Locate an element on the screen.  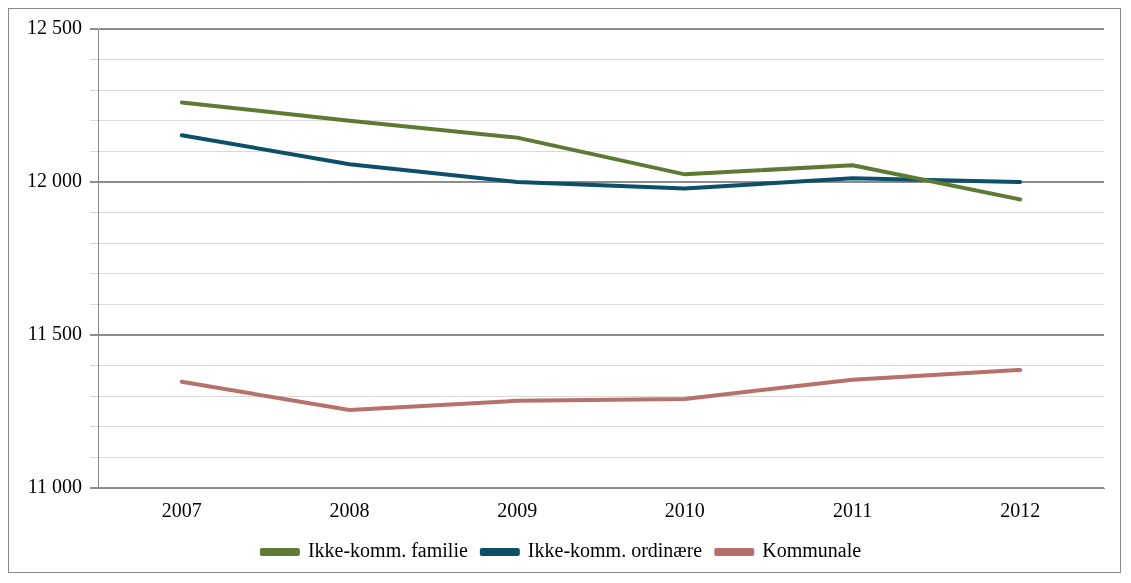
x-tick-label: 2007 is located at coordinates (181, 510).